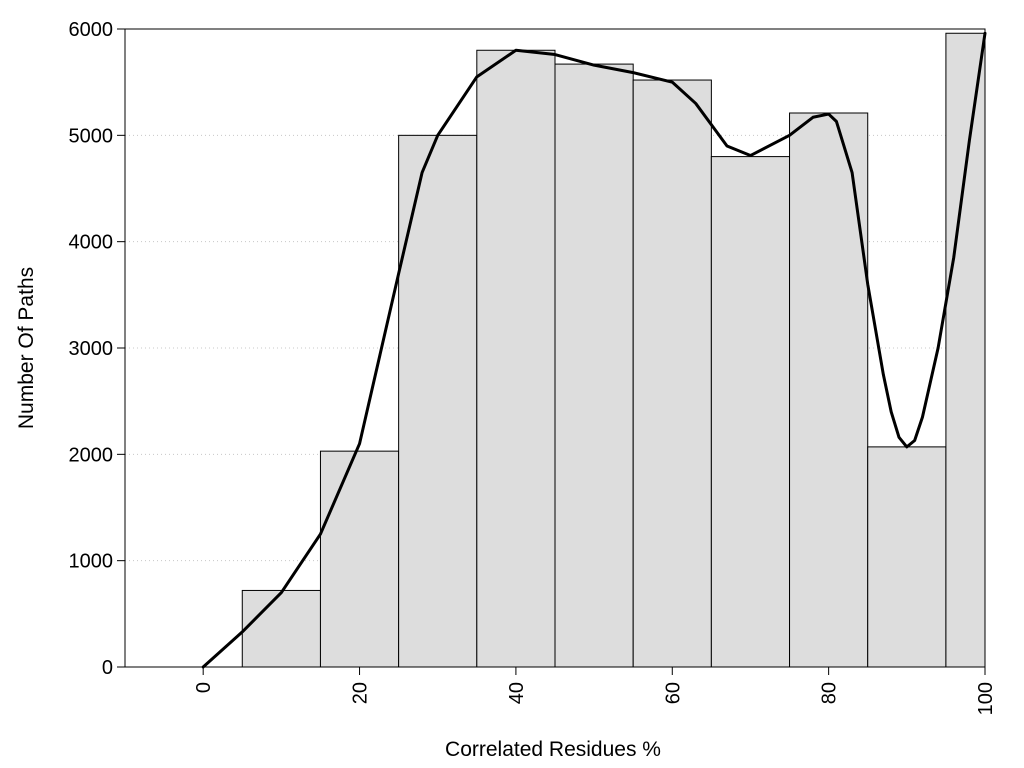 This screenshot has height=768, width=1024. I want to click on y-axis-ticks: 0 1000 2000 3000 4000 5000 6000, so click(97, 349).